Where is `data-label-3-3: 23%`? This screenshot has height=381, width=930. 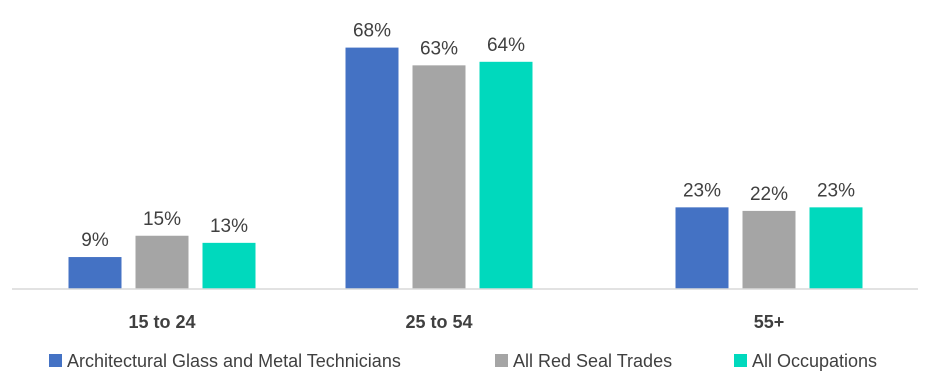
data-label-3-3: 23% is located at coordinates (836, 190).